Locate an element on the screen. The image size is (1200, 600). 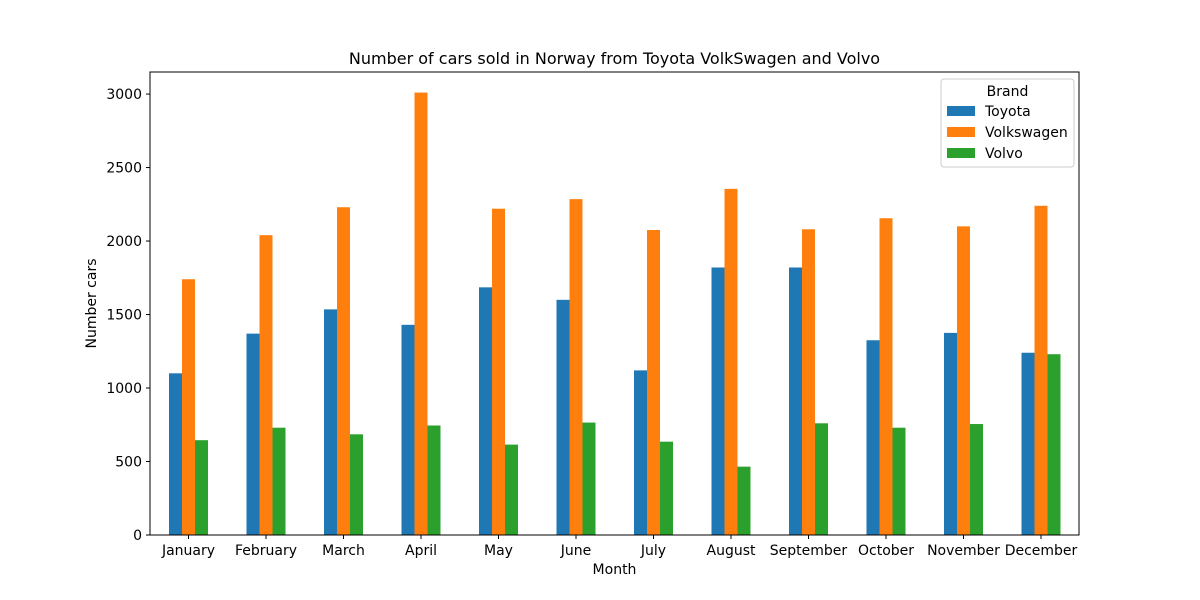
legend-swatch-volvo is located at coordinates (961, 153).